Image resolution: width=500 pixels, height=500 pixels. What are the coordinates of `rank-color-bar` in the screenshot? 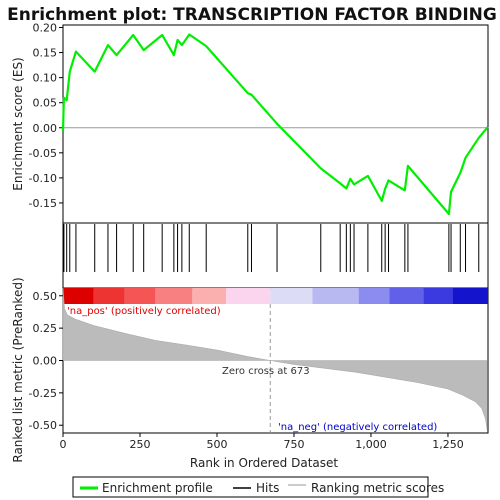 It's located at (275, 296).